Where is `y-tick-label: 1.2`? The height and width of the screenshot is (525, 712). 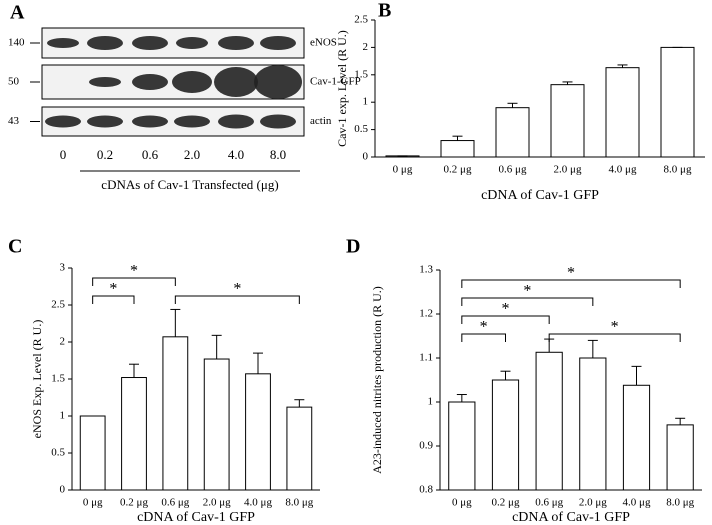 y-tick-label: 1.2 is located at coordinates (426, 314).